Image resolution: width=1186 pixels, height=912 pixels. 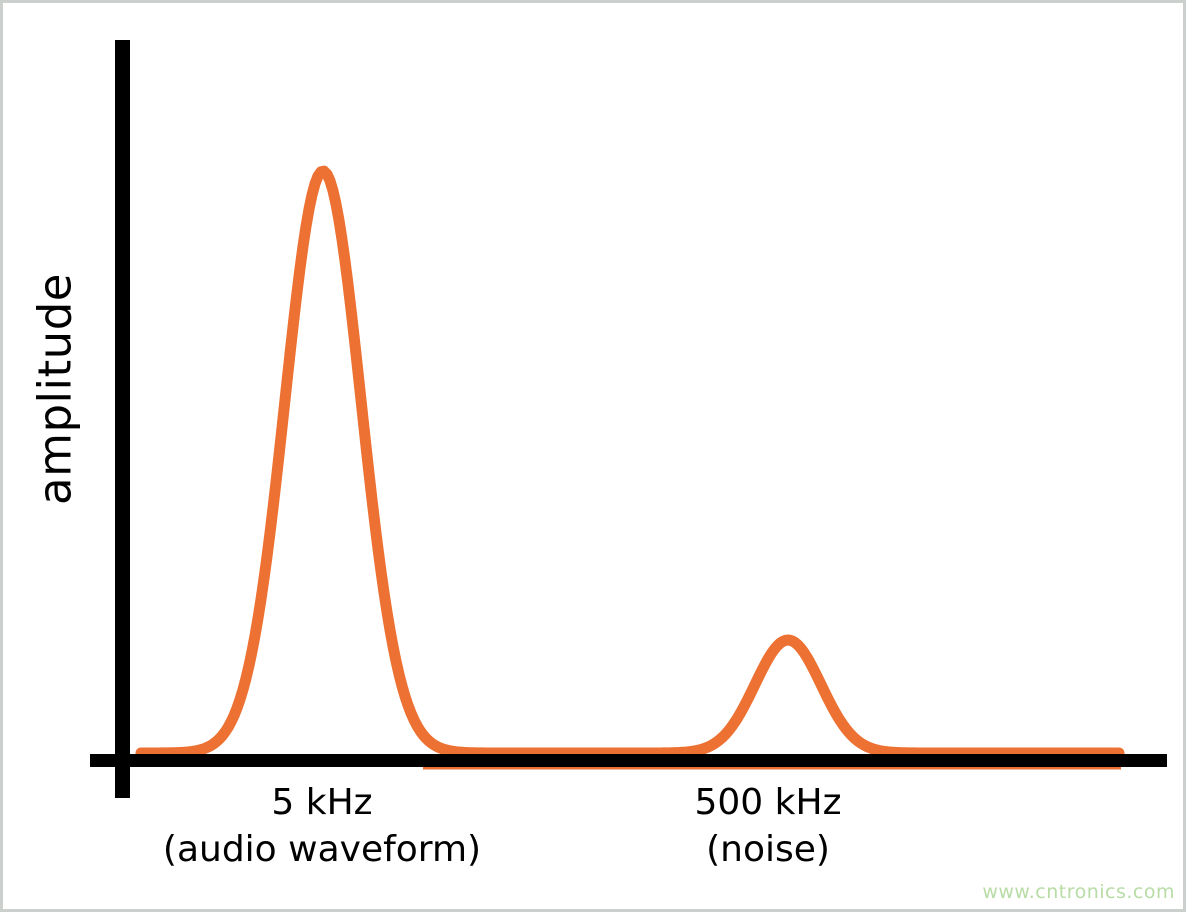 What do you see at coordinates (122, 419) in the screenshot?
I see `y-axis` at bounding box center [122, 419].